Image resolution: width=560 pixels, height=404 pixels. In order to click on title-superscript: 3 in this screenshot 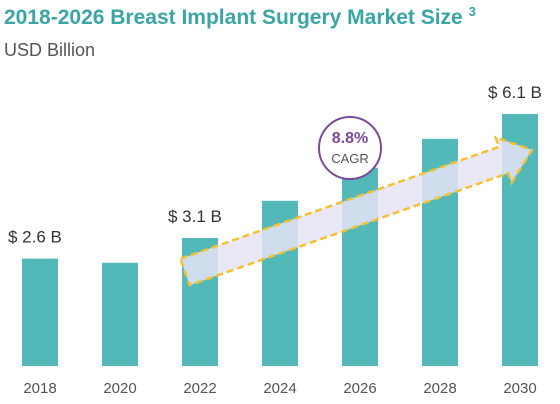, I will do `click(472, 11)`.